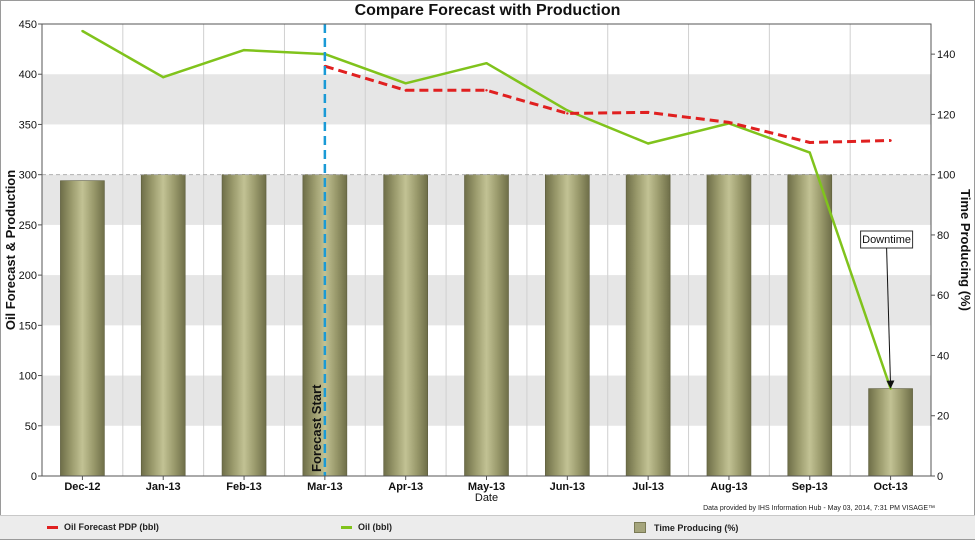 The image size is (975, 540). Describe the element at coordinates (34, 477) in the screenshot. I see `tick-label-left: 0` at that location.